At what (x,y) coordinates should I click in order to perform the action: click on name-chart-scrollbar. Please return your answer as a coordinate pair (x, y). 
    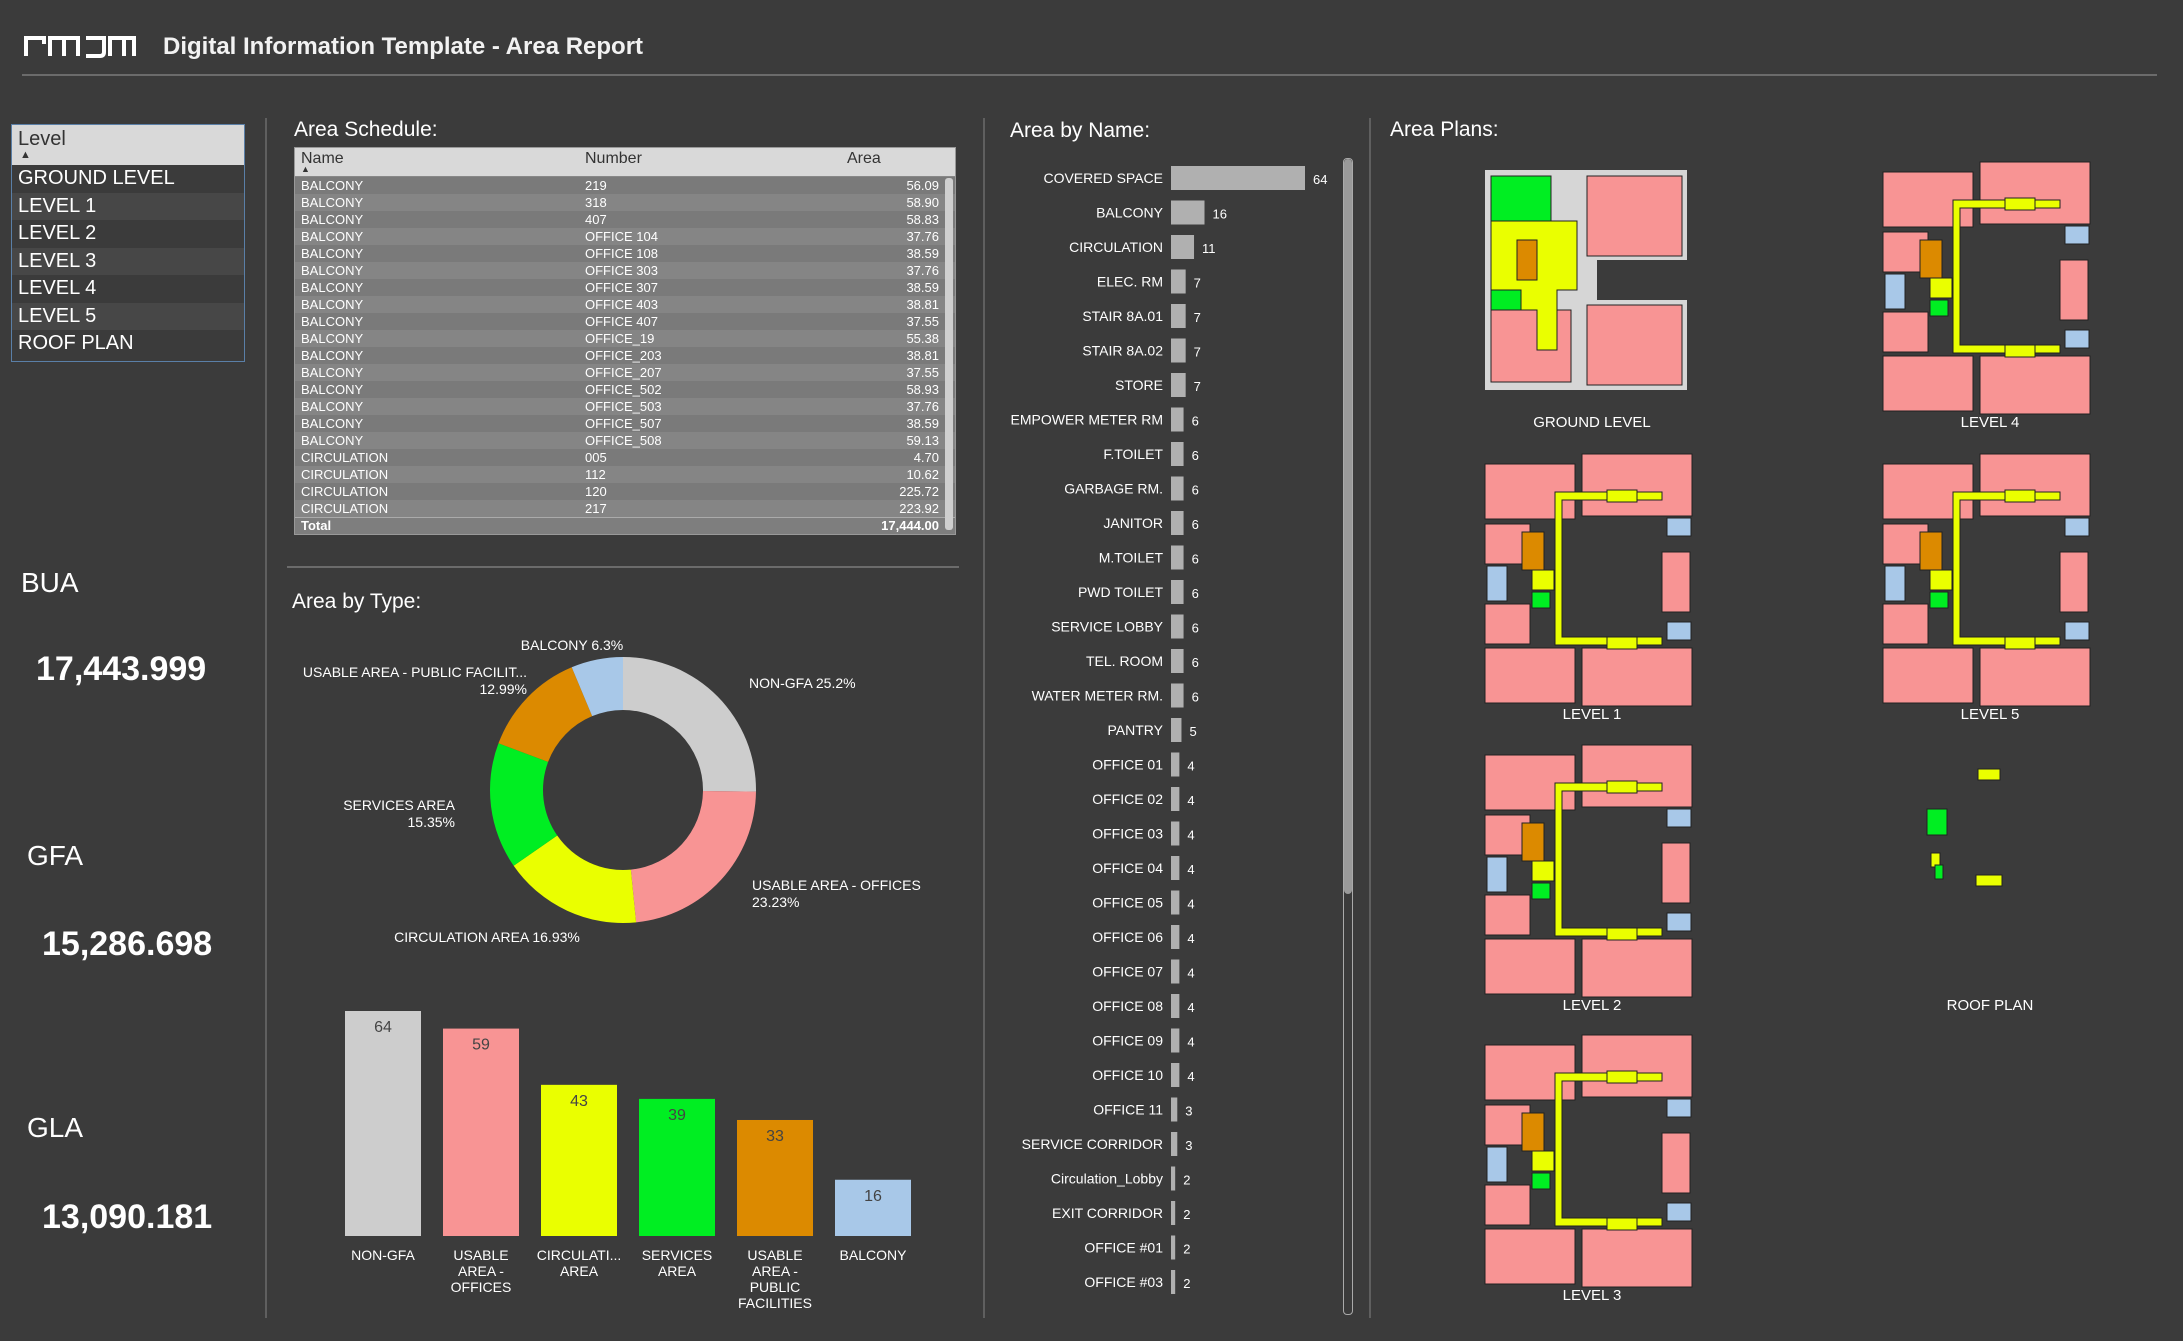
    Looking at the image, I should click on (1348, 736).